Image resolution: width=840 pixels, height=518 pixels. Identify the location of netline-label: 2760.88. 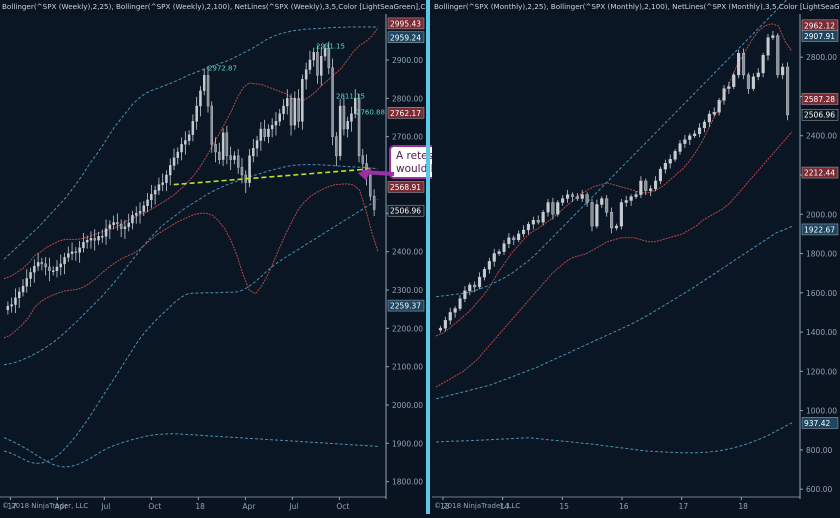
(370, 112).